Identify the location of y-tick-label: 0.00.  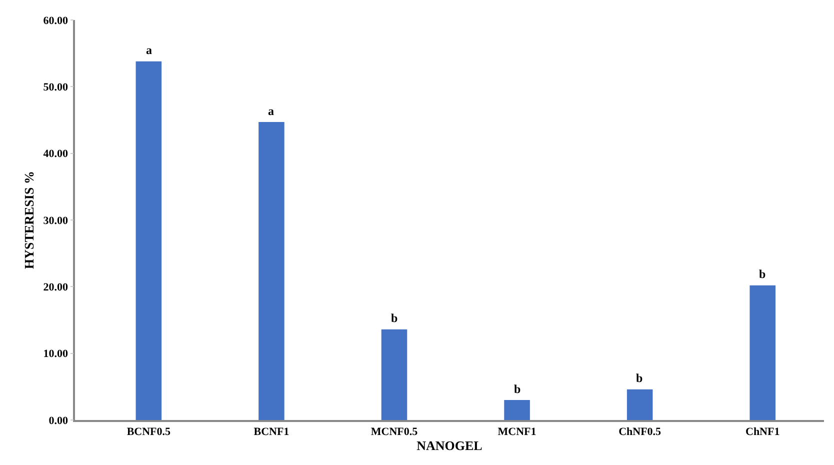
(58, 420).